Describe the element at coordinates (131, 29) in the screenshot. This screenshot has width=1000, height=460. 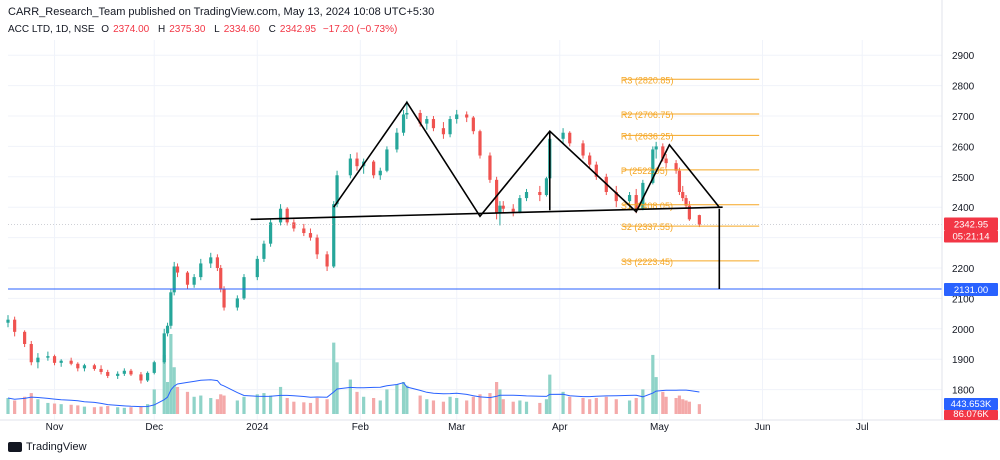
I see `open-value: 2374.00` at that location.